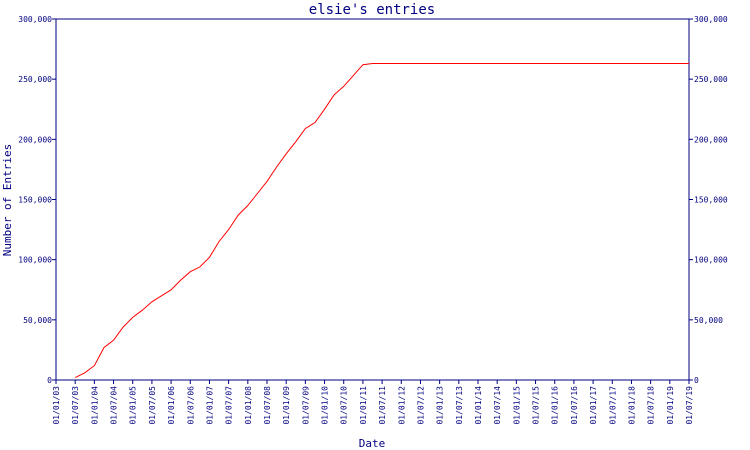 This screenshot has height=450, width=750. I want to click on x-tick-label: 01/01/16, so click(555, 405).